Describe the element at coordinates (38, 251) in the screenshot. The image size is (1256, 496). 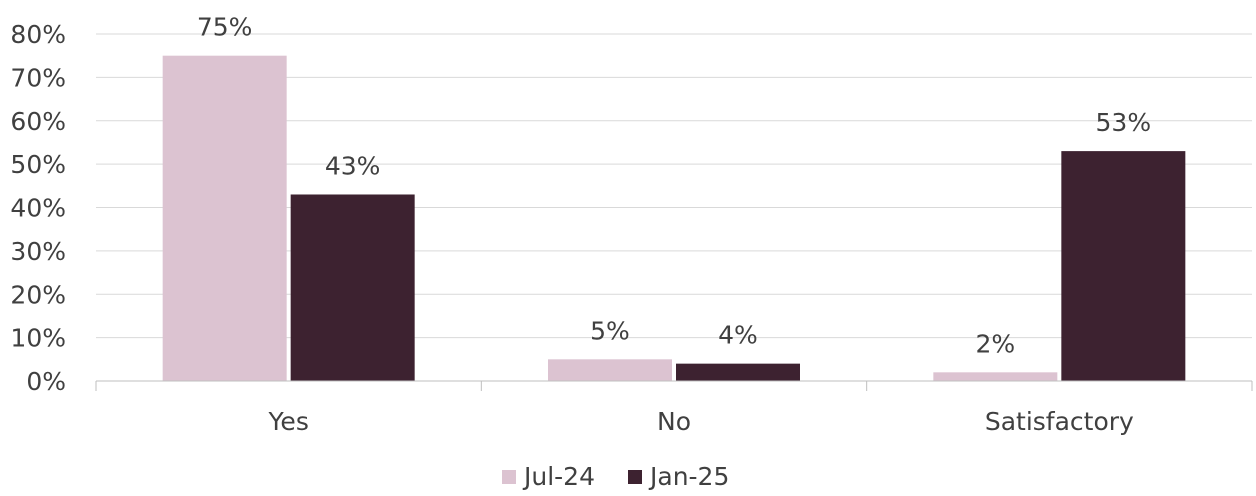
I see `y-tick-label: 30%` at that location.